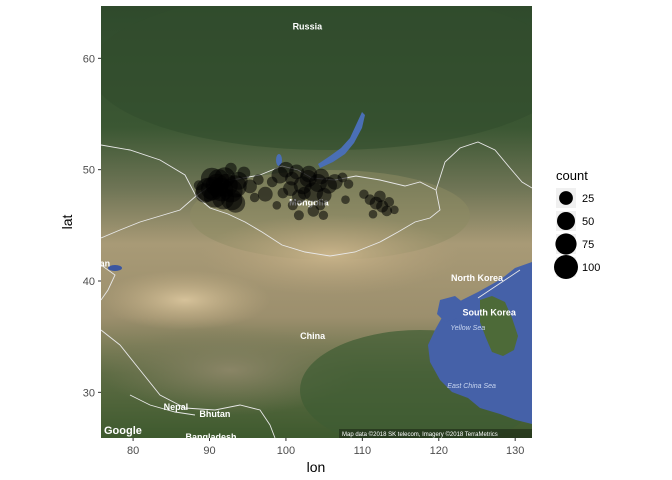  I want to click on x-tick-label: 80, so click(133, 451).